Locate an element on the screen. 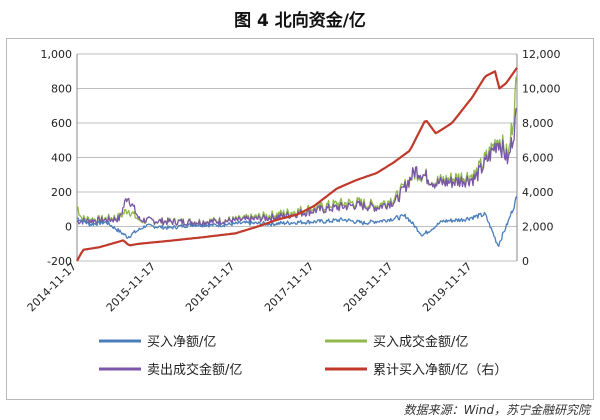 The height and width of the screenshot is (420, 600). y-left-tick-label: 0 is located at coordinates (68, 227).